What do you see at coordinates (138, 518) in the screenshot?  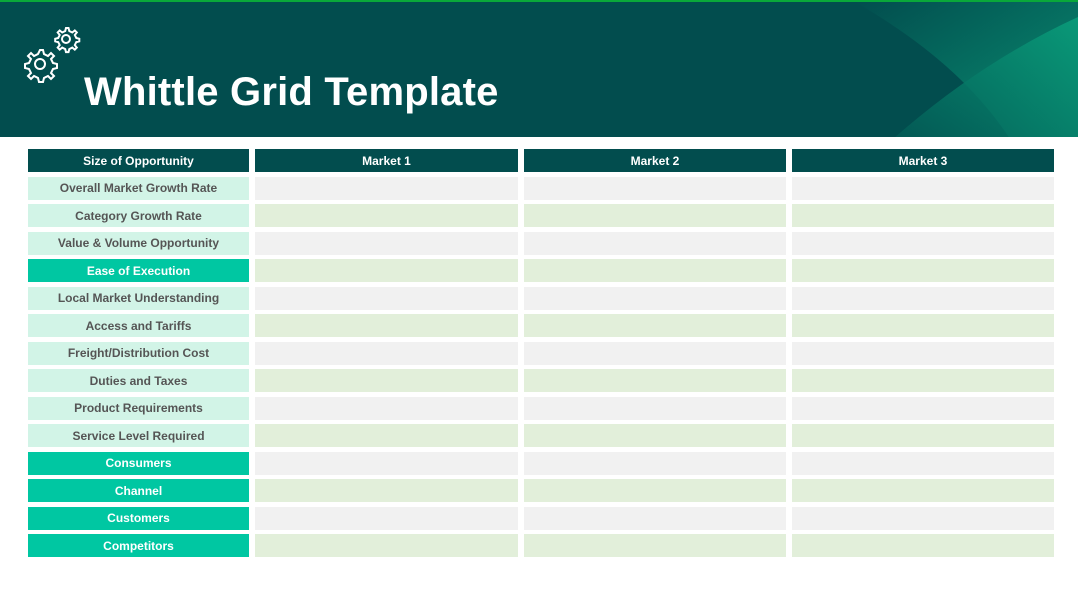 I see `section-label: Customers` at bounding box center [138, 518].